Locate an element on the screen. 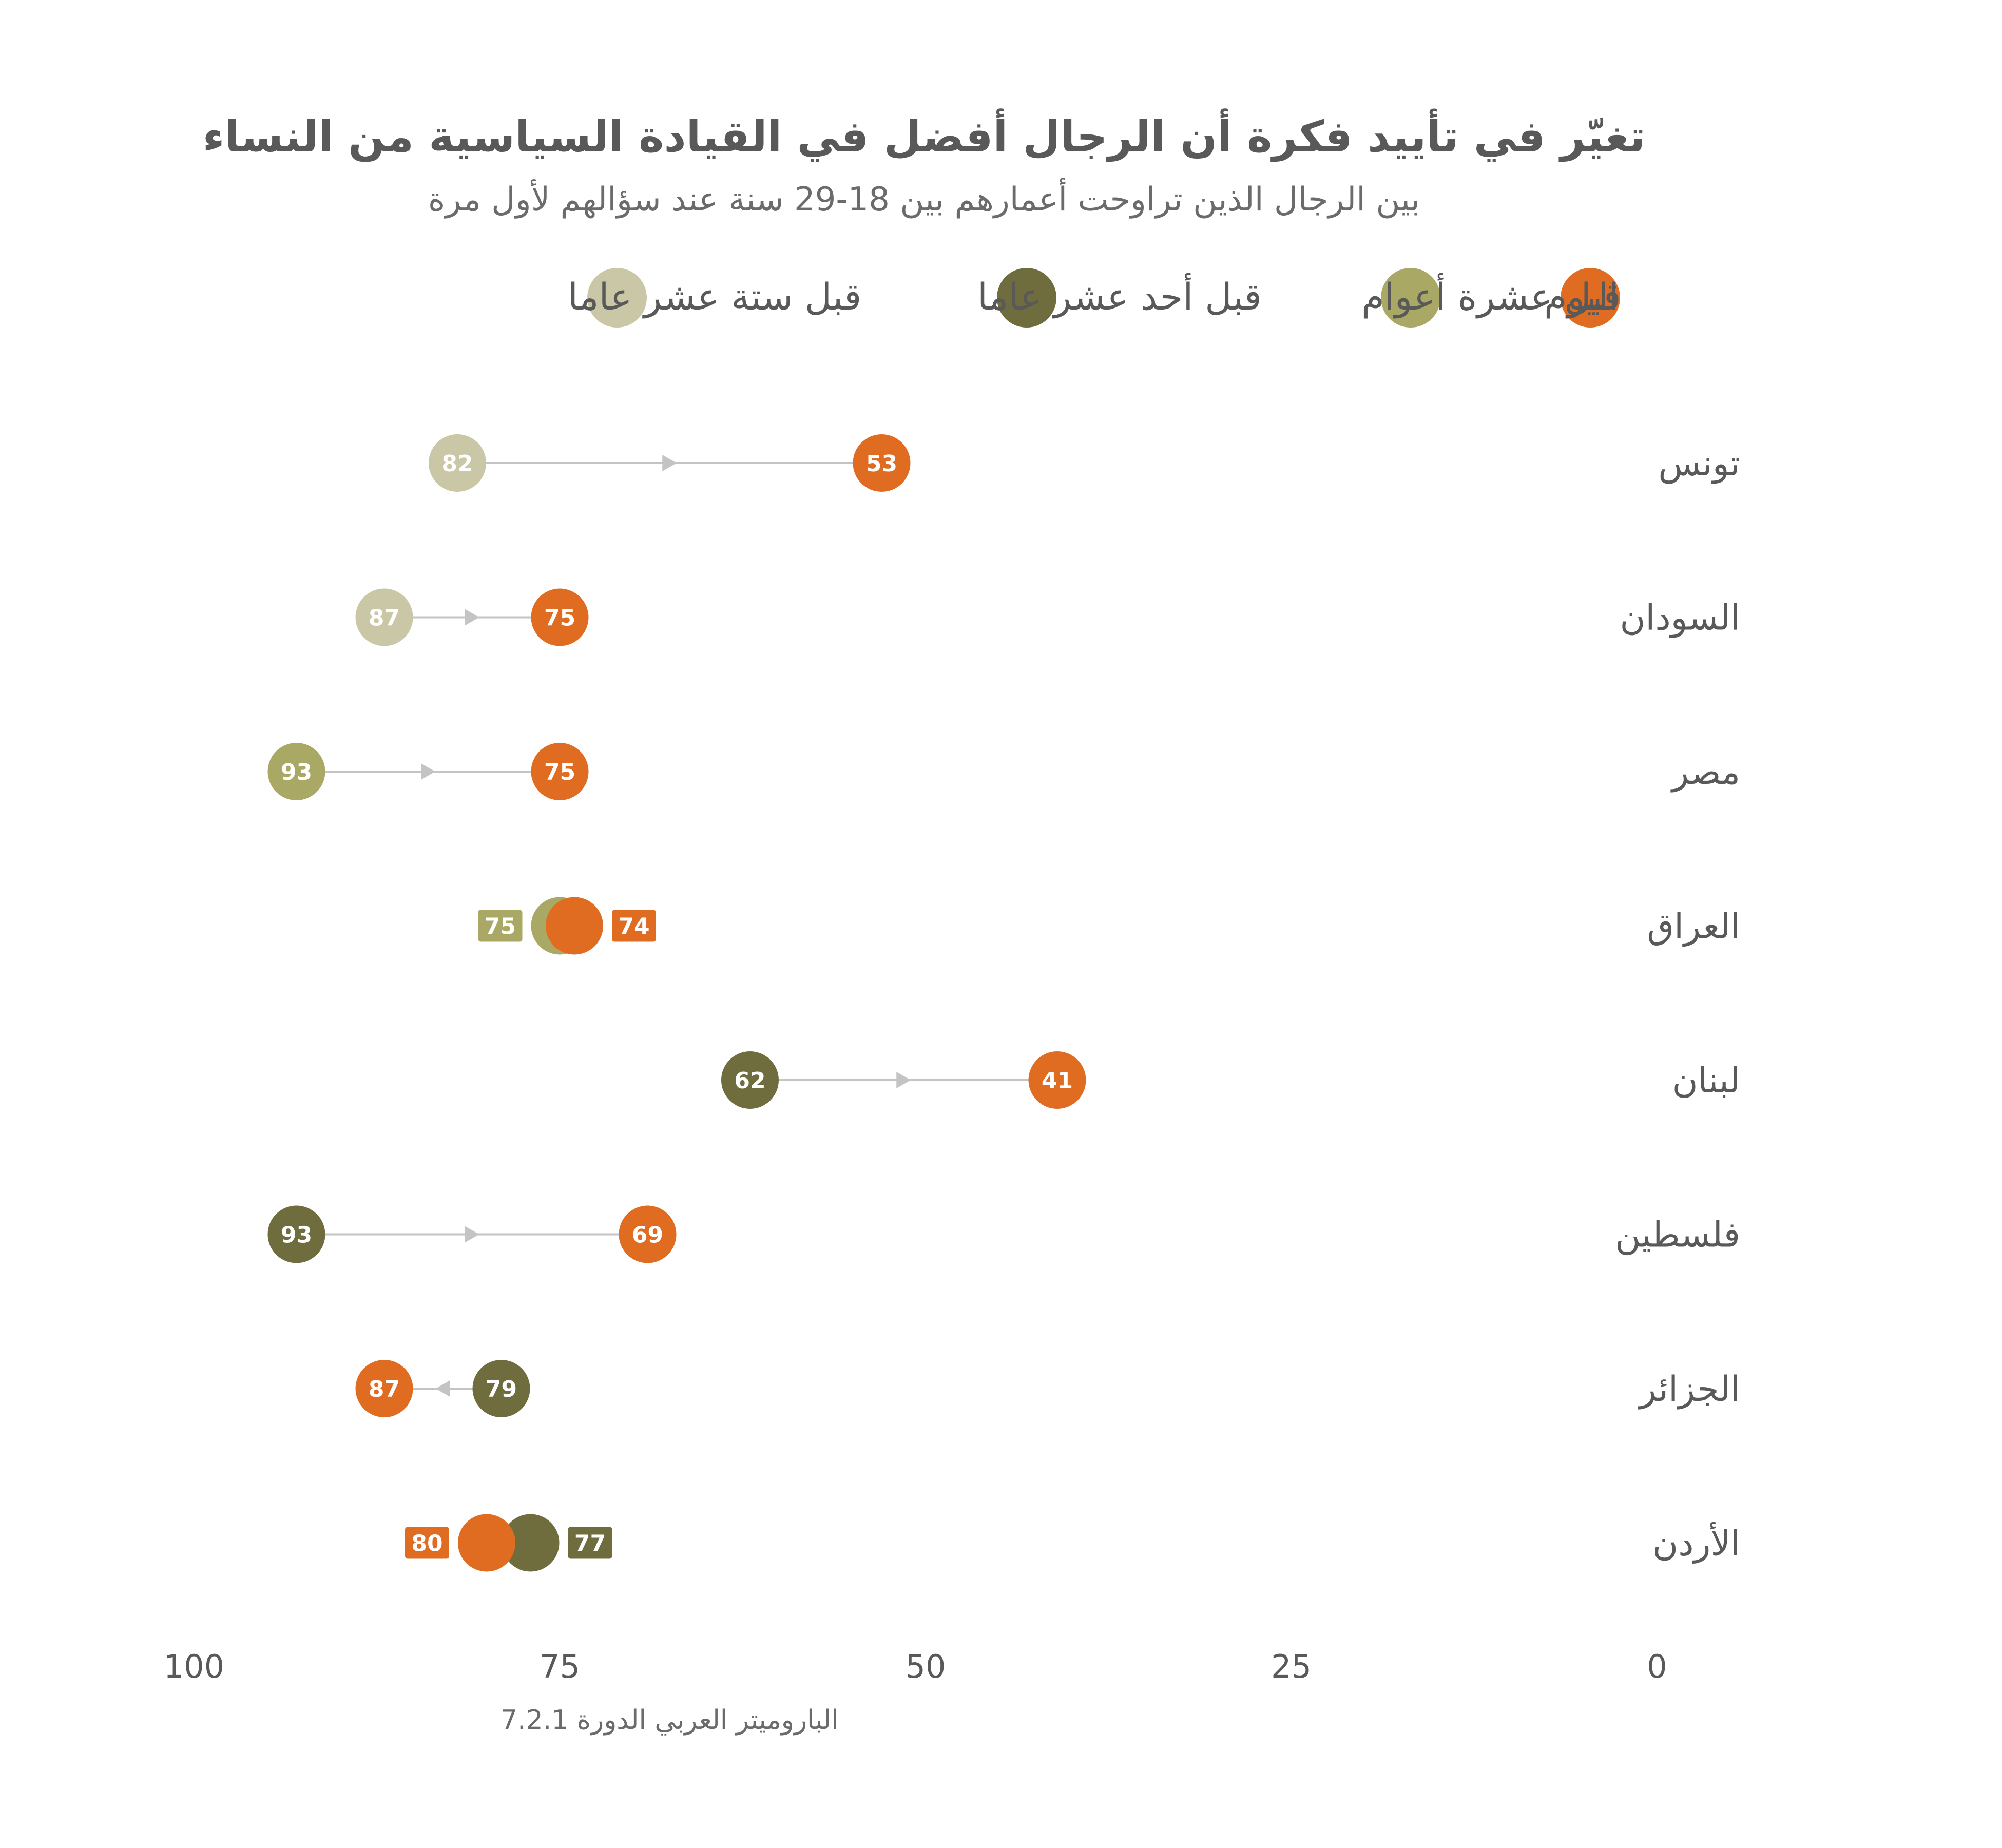 The width and height of the screenshot is (2002, 1848). box-label-today: 74 is located at coordinates (633, 927).